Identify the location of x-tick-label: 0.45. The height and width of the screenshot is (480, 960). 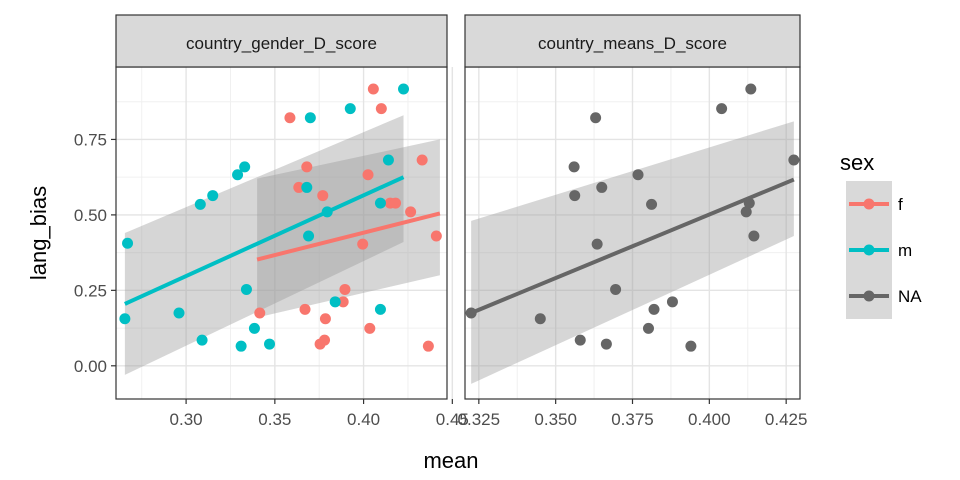
(452, 419).